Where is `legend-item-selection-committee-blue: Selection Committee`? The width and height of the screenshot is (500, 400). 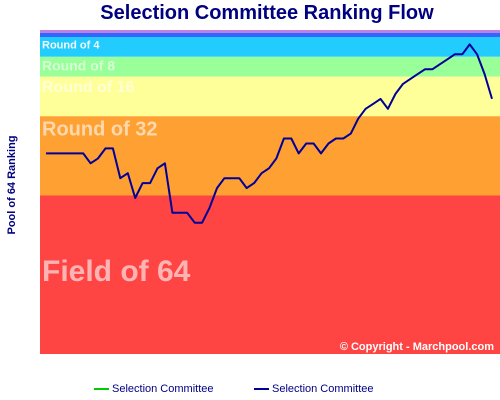 legend-item-selection-committee-blue: Selection Committee is located at coordinates (314, 389).